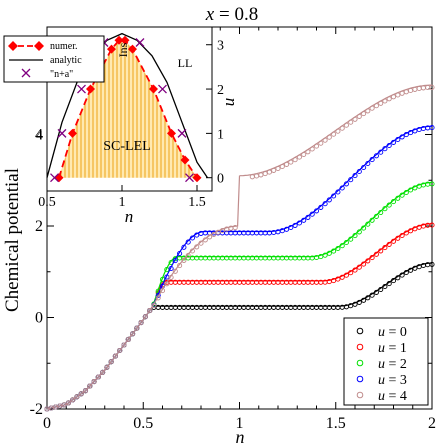  What do you see at coordinates (39, 226) in the screenshot?
I see `y-tick-label: 2` at bounding box center [39, 226].